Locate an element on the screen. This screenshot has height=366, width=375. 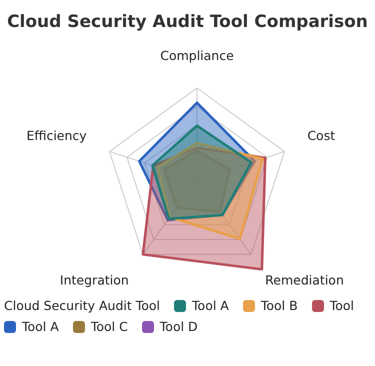
legend-label: Tool D is located at coordinates (178, 326).